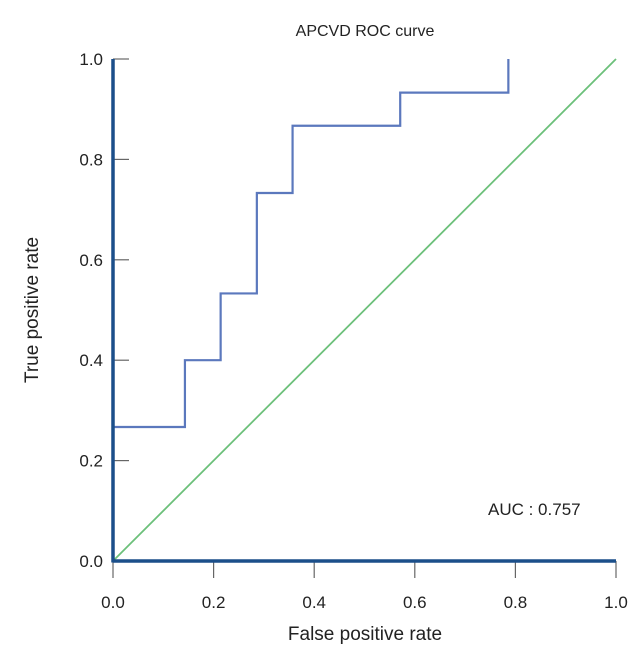 This screenshot has height=655, width=639. I want to click on x-axis-title: False positive rate, so click(365, 634).